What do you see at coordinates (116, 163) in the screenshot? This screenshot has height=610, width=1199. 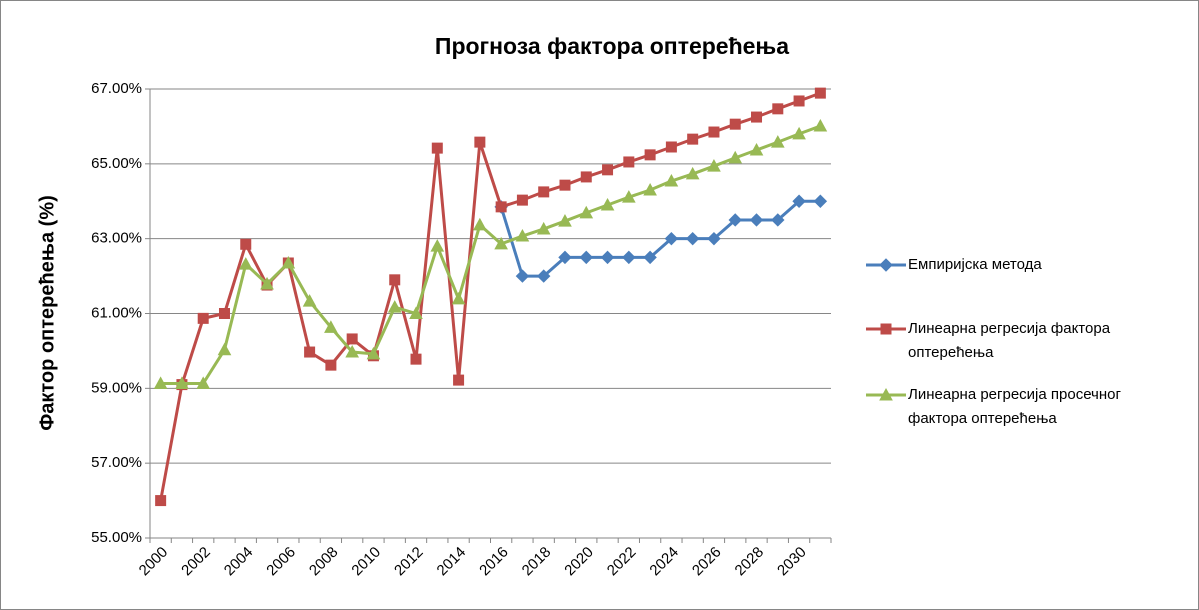 I see `y-tick-label: 65.00%` at bounding box center [116, 163].